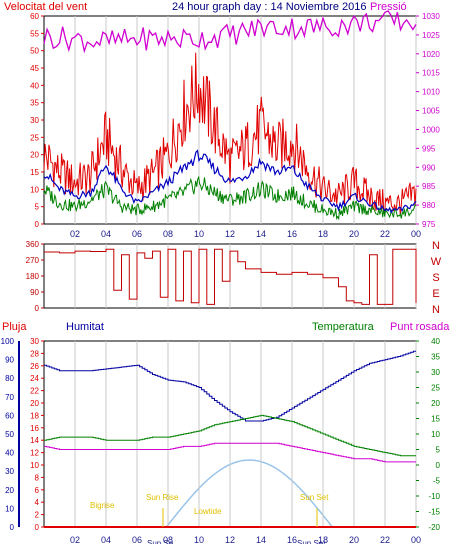 This screenshot has width=457, height=544. Describe the element at coordinates (106, 539) in the screenshot. I see `x-tick-label: 04` at that location.